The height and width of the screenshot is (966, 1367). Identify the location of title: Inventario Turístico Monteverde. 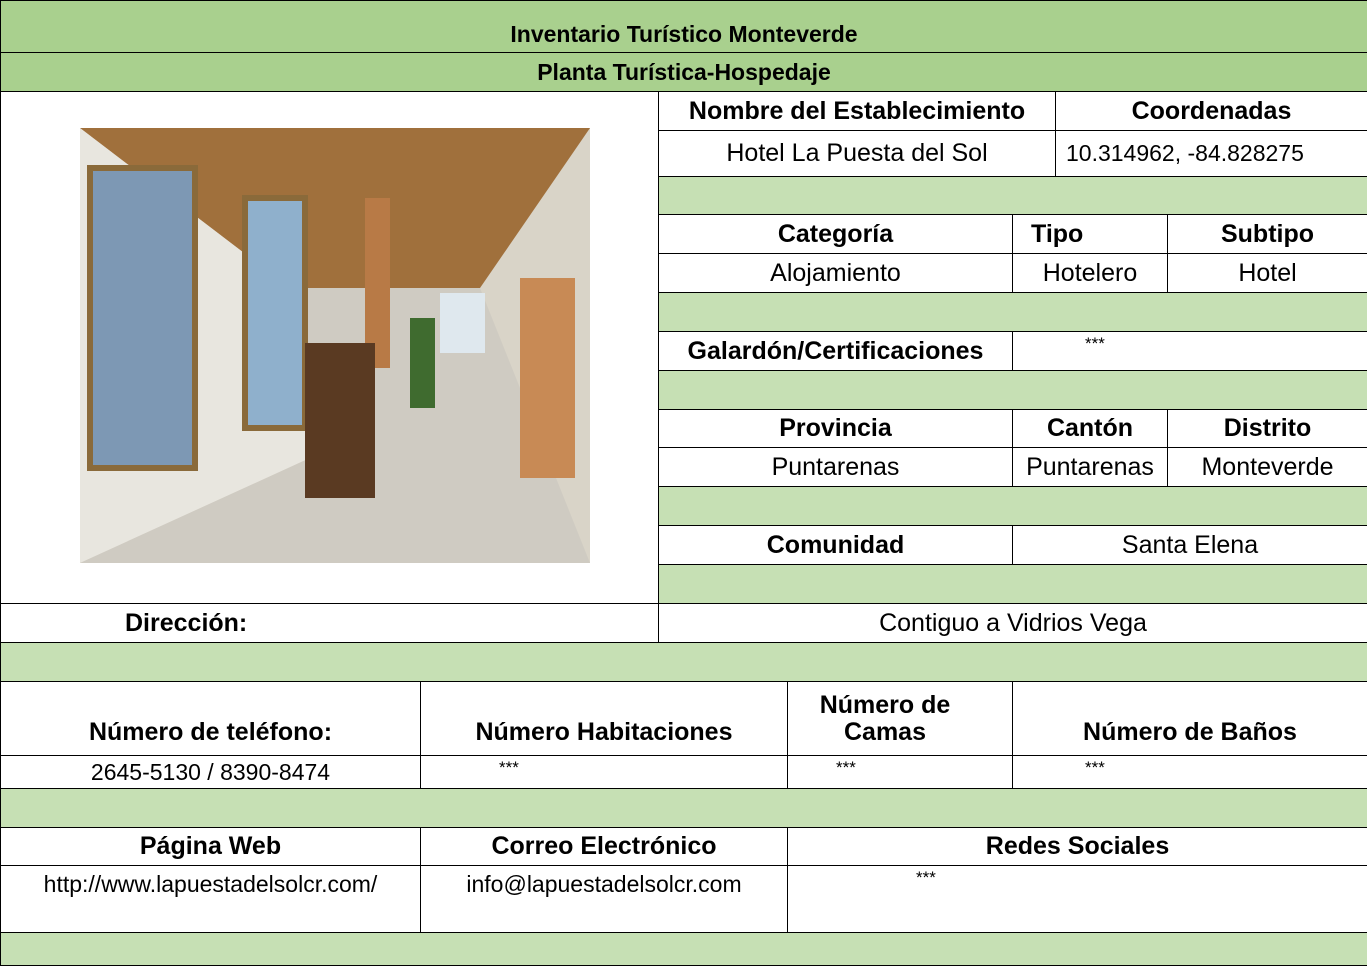
(683, 26).